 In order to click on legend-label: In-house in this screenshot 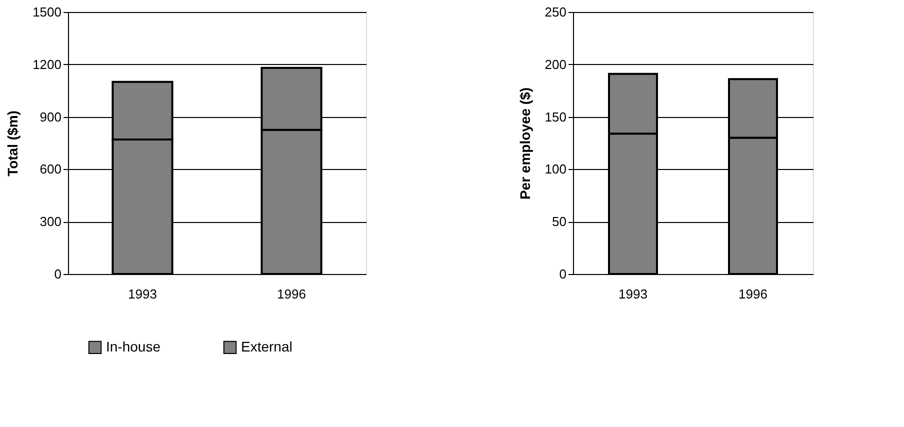, I will do `click(133, 346)`.